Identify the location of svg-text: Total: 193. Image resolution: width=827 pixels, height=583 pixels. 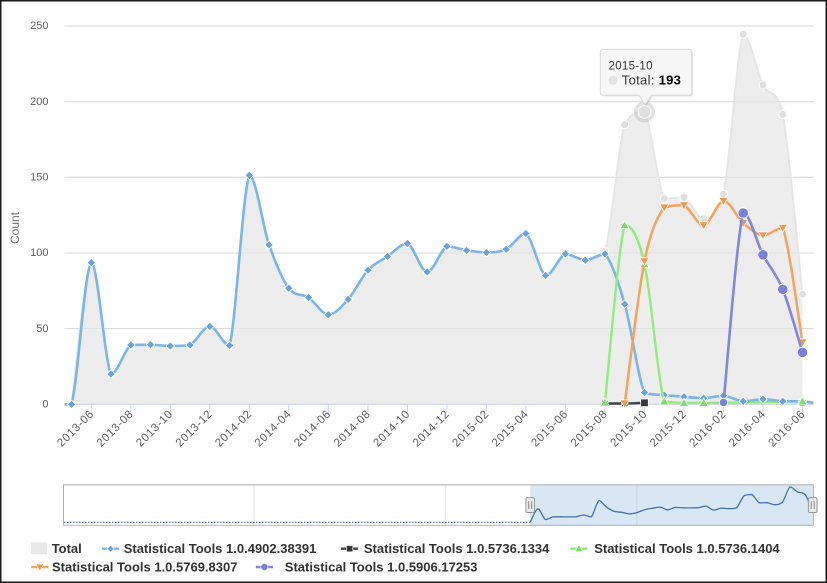
(651, 80).